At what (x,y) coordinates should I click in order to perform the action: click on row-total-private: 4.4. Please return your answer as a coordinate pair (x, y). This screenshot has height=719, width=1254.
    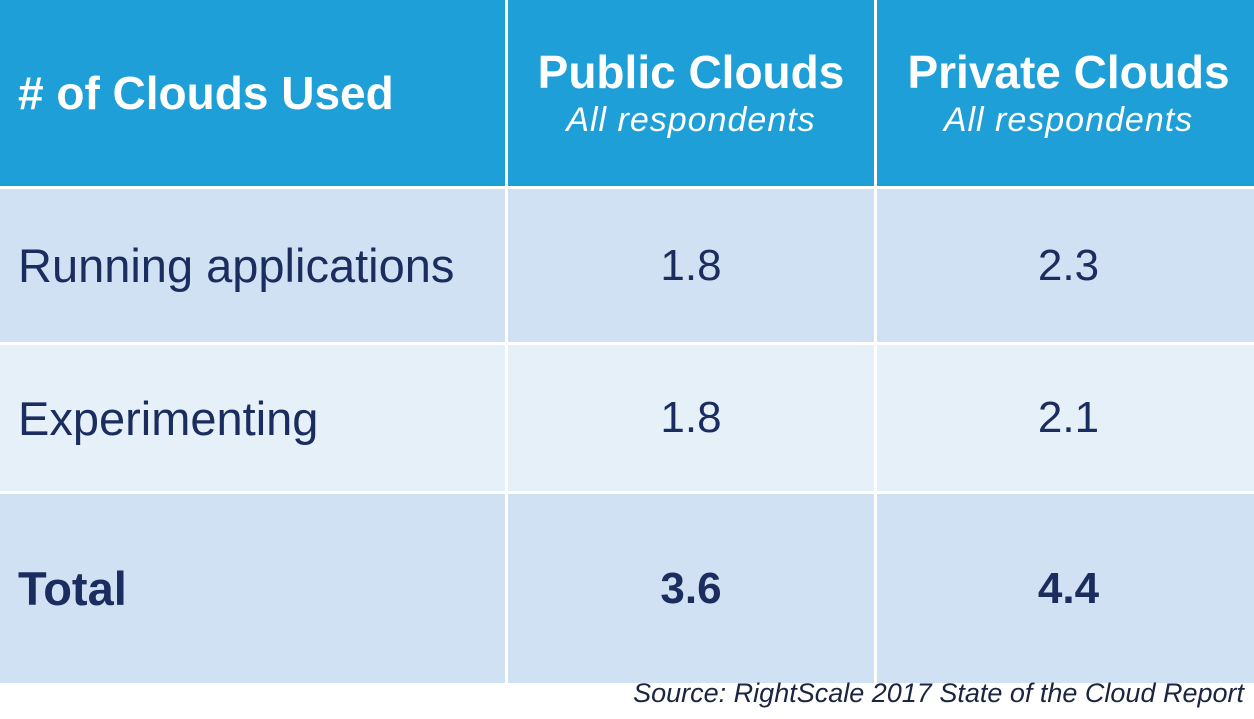
    Looking at the image, I should click on (1065, 588).